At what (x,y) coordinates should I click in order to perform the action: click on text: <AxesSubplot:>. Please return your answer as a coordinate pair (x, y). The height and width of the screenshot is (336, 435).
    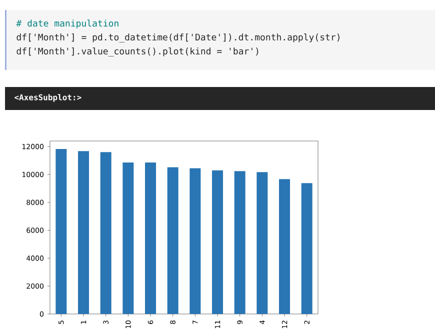
    Looking at the image, I should click on (48, 98).